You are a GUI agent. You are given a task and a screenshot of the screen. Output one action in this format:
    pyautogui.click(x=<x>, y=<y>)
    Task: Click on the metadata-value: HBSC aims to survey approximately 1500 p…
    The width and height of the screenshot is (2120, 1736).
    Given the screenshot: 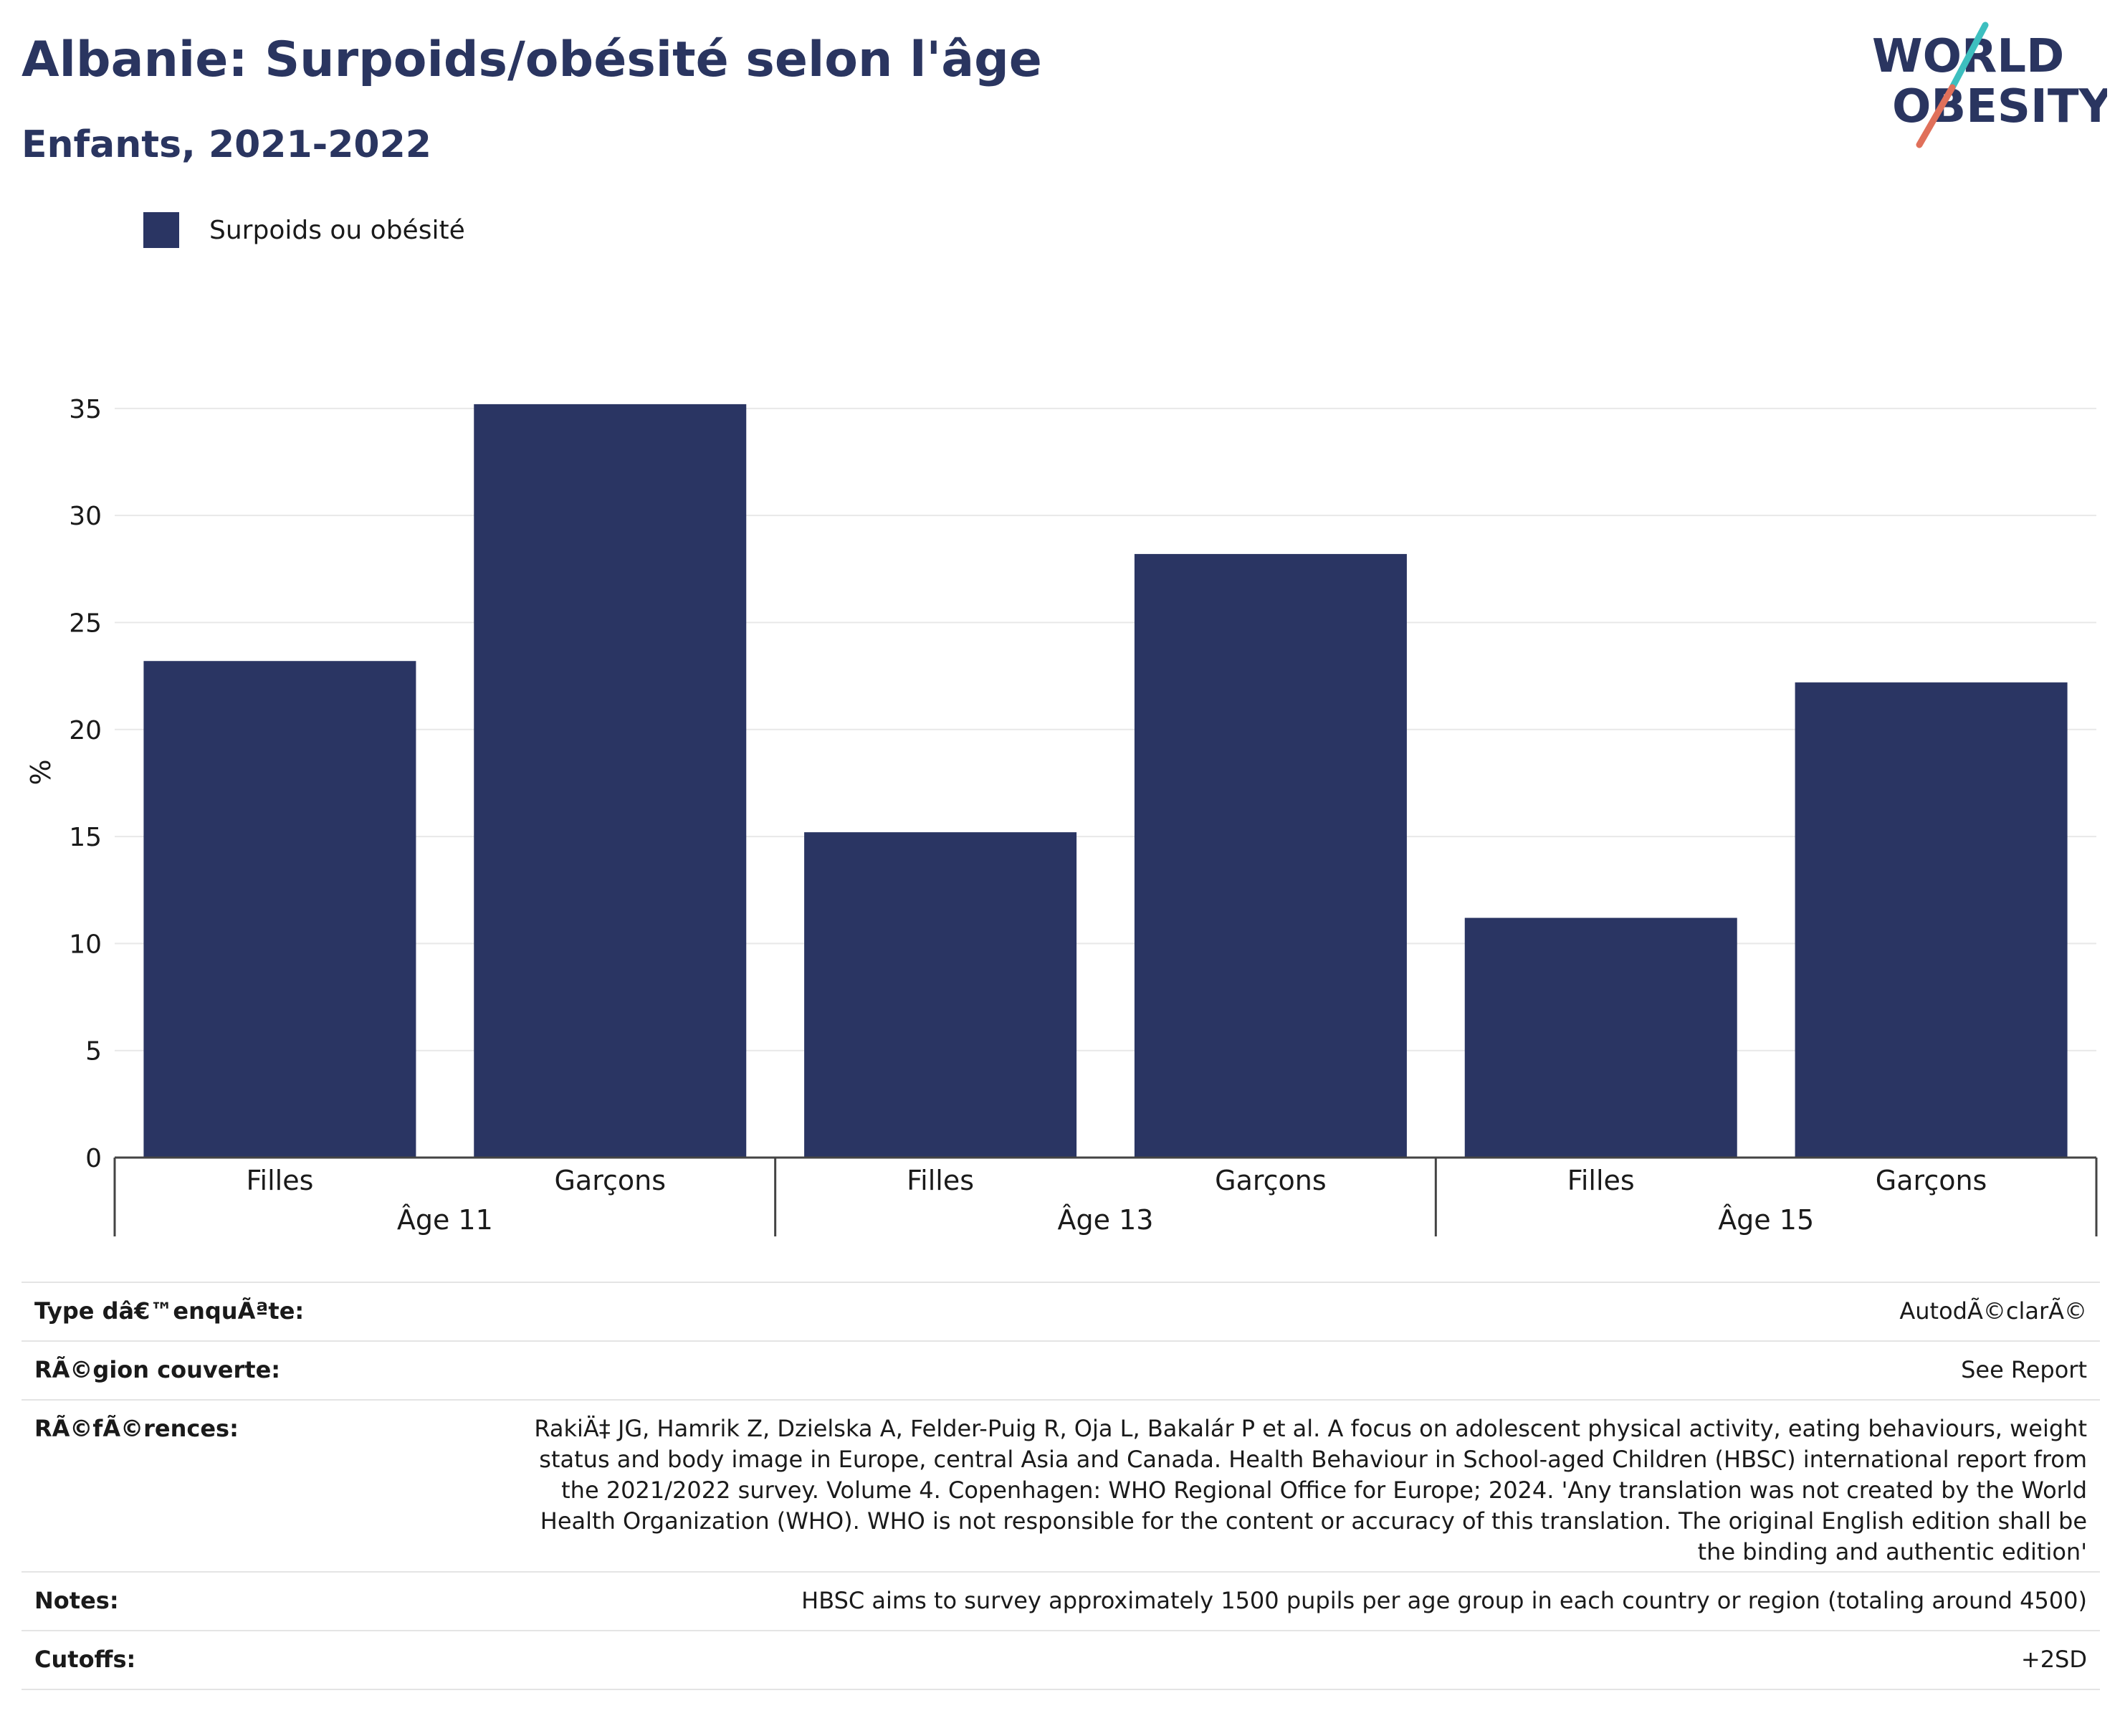 What is the action you would take?
    pyautogui.click(x=1444, y=1600)
    